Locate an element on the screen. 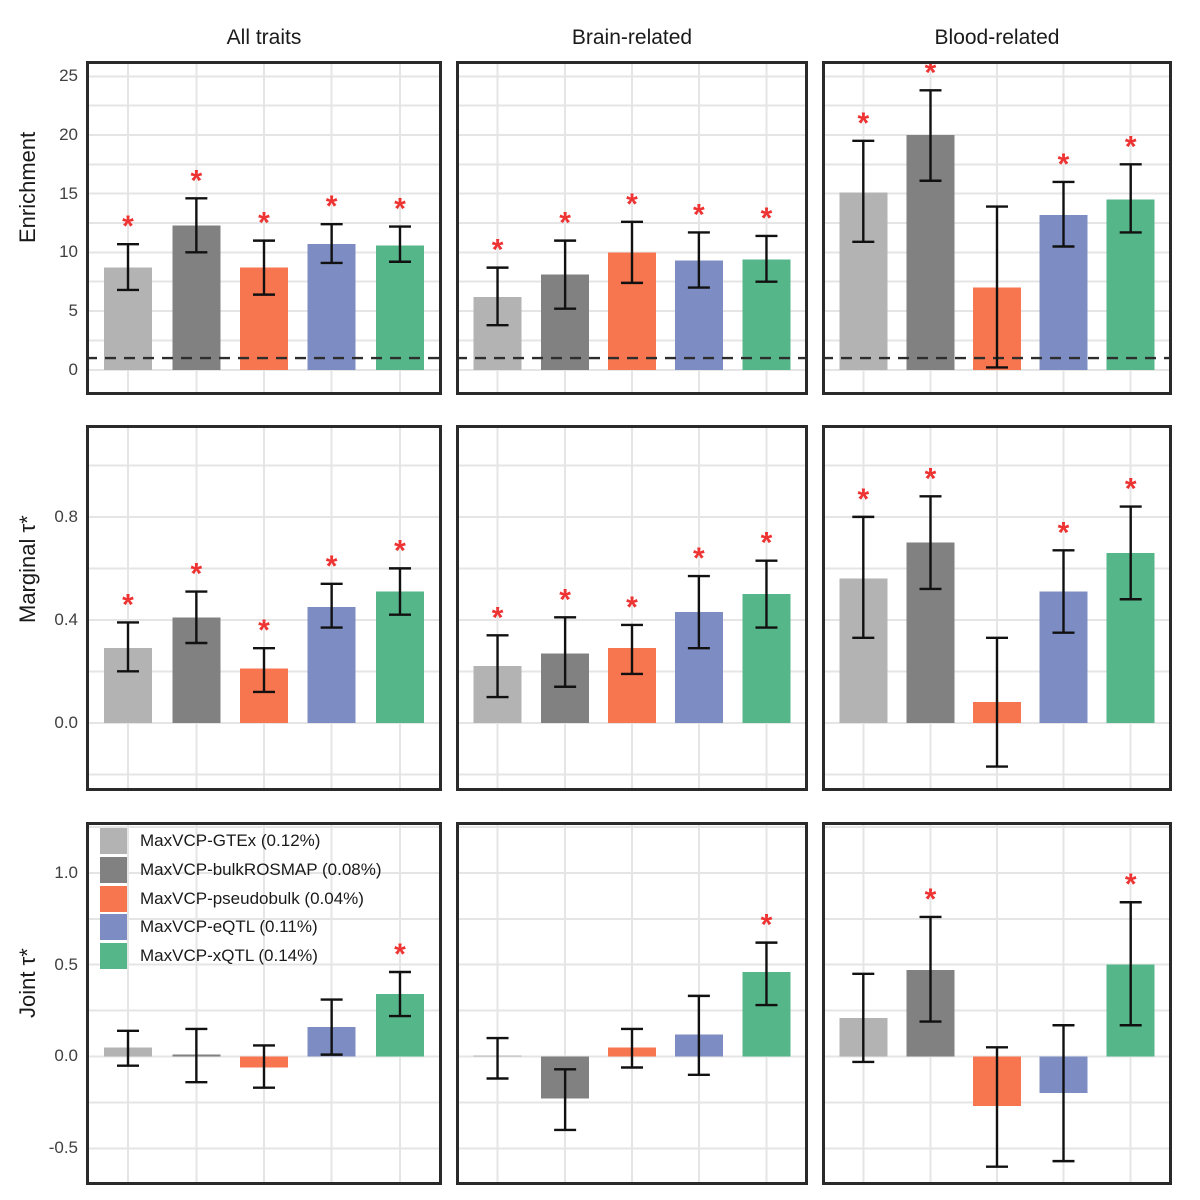 The width and height of the screenshot is (1200, 1200). row-label-enrichment: Enrichment is located at coordinates (27, 187).